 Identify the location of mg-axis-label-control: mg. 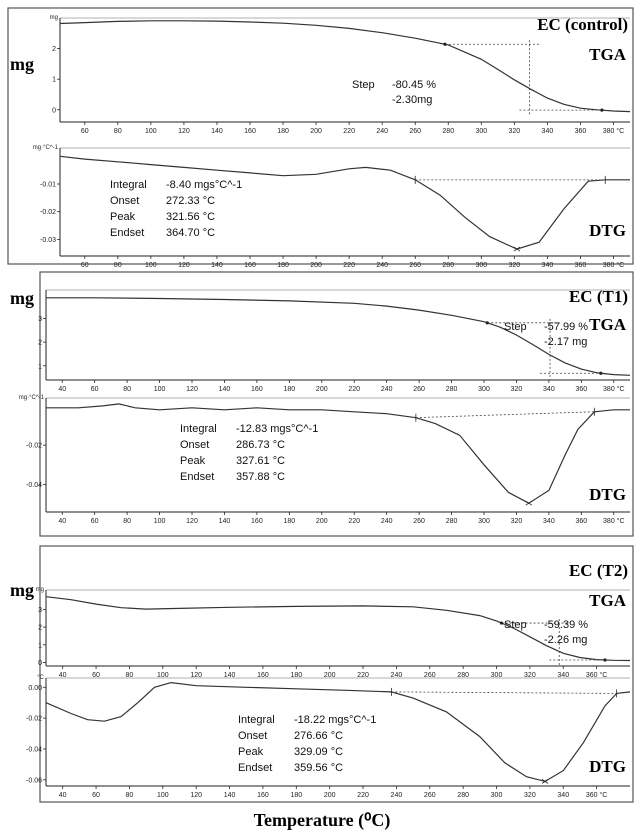
(22, 64).